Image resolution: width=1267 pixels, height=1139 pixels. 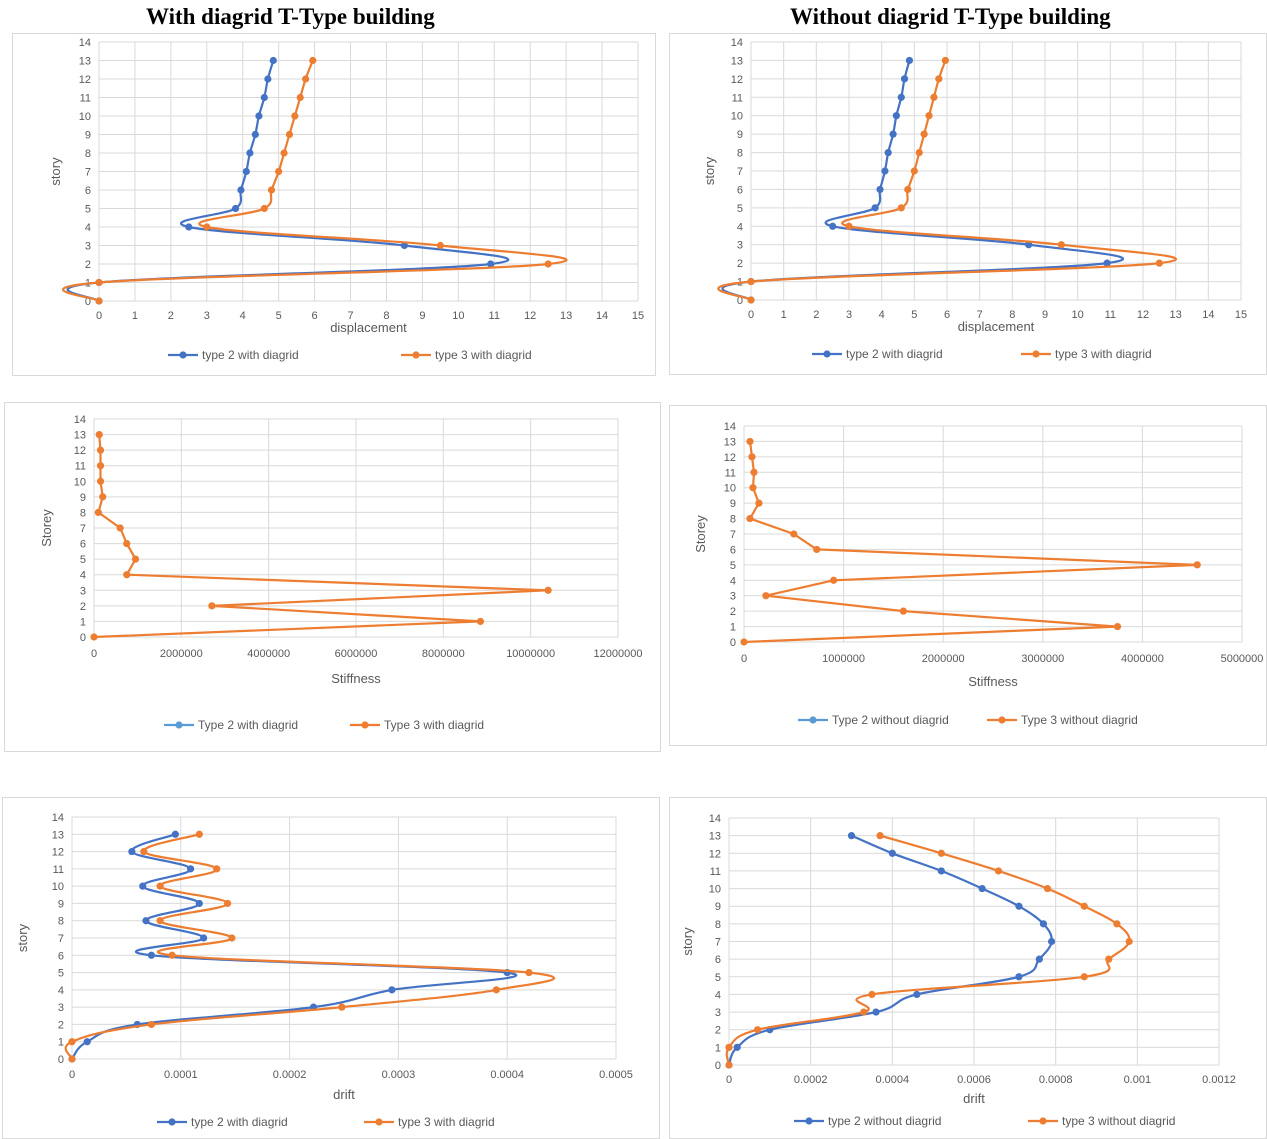 I want to click on legend-label: Type 2 without diagrid, so click(x=890, y=720).